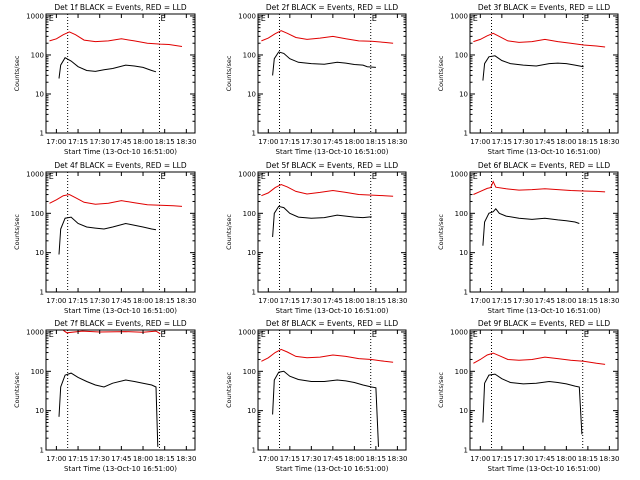 The image size is (640, 480). What do you see at coordinates (332, 165) in the screenshot?
I see `chart-title: Det 5f BLACK = Events, RED = LLD` at bounding box center [332, 165].